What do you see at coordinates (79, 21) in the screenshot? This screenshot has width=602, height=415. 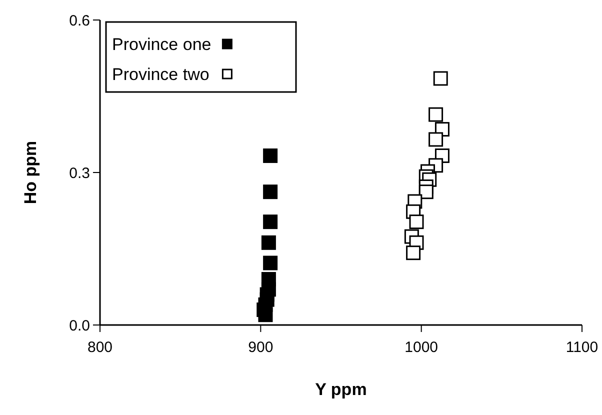 I see `y-tick-label: 0.6` at bounding box center [79, 21].